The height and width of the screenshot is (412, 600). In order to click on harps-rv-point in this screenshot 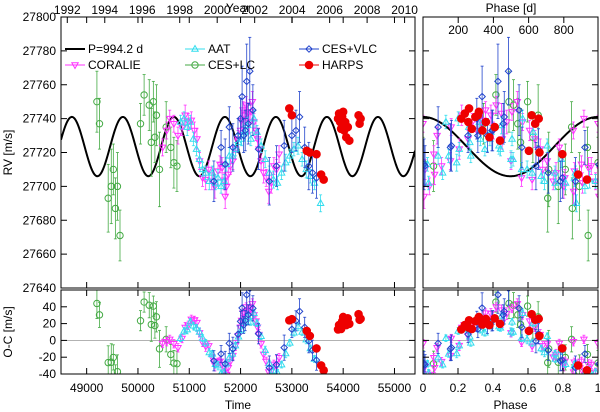, I will do `click(360, 118)`.